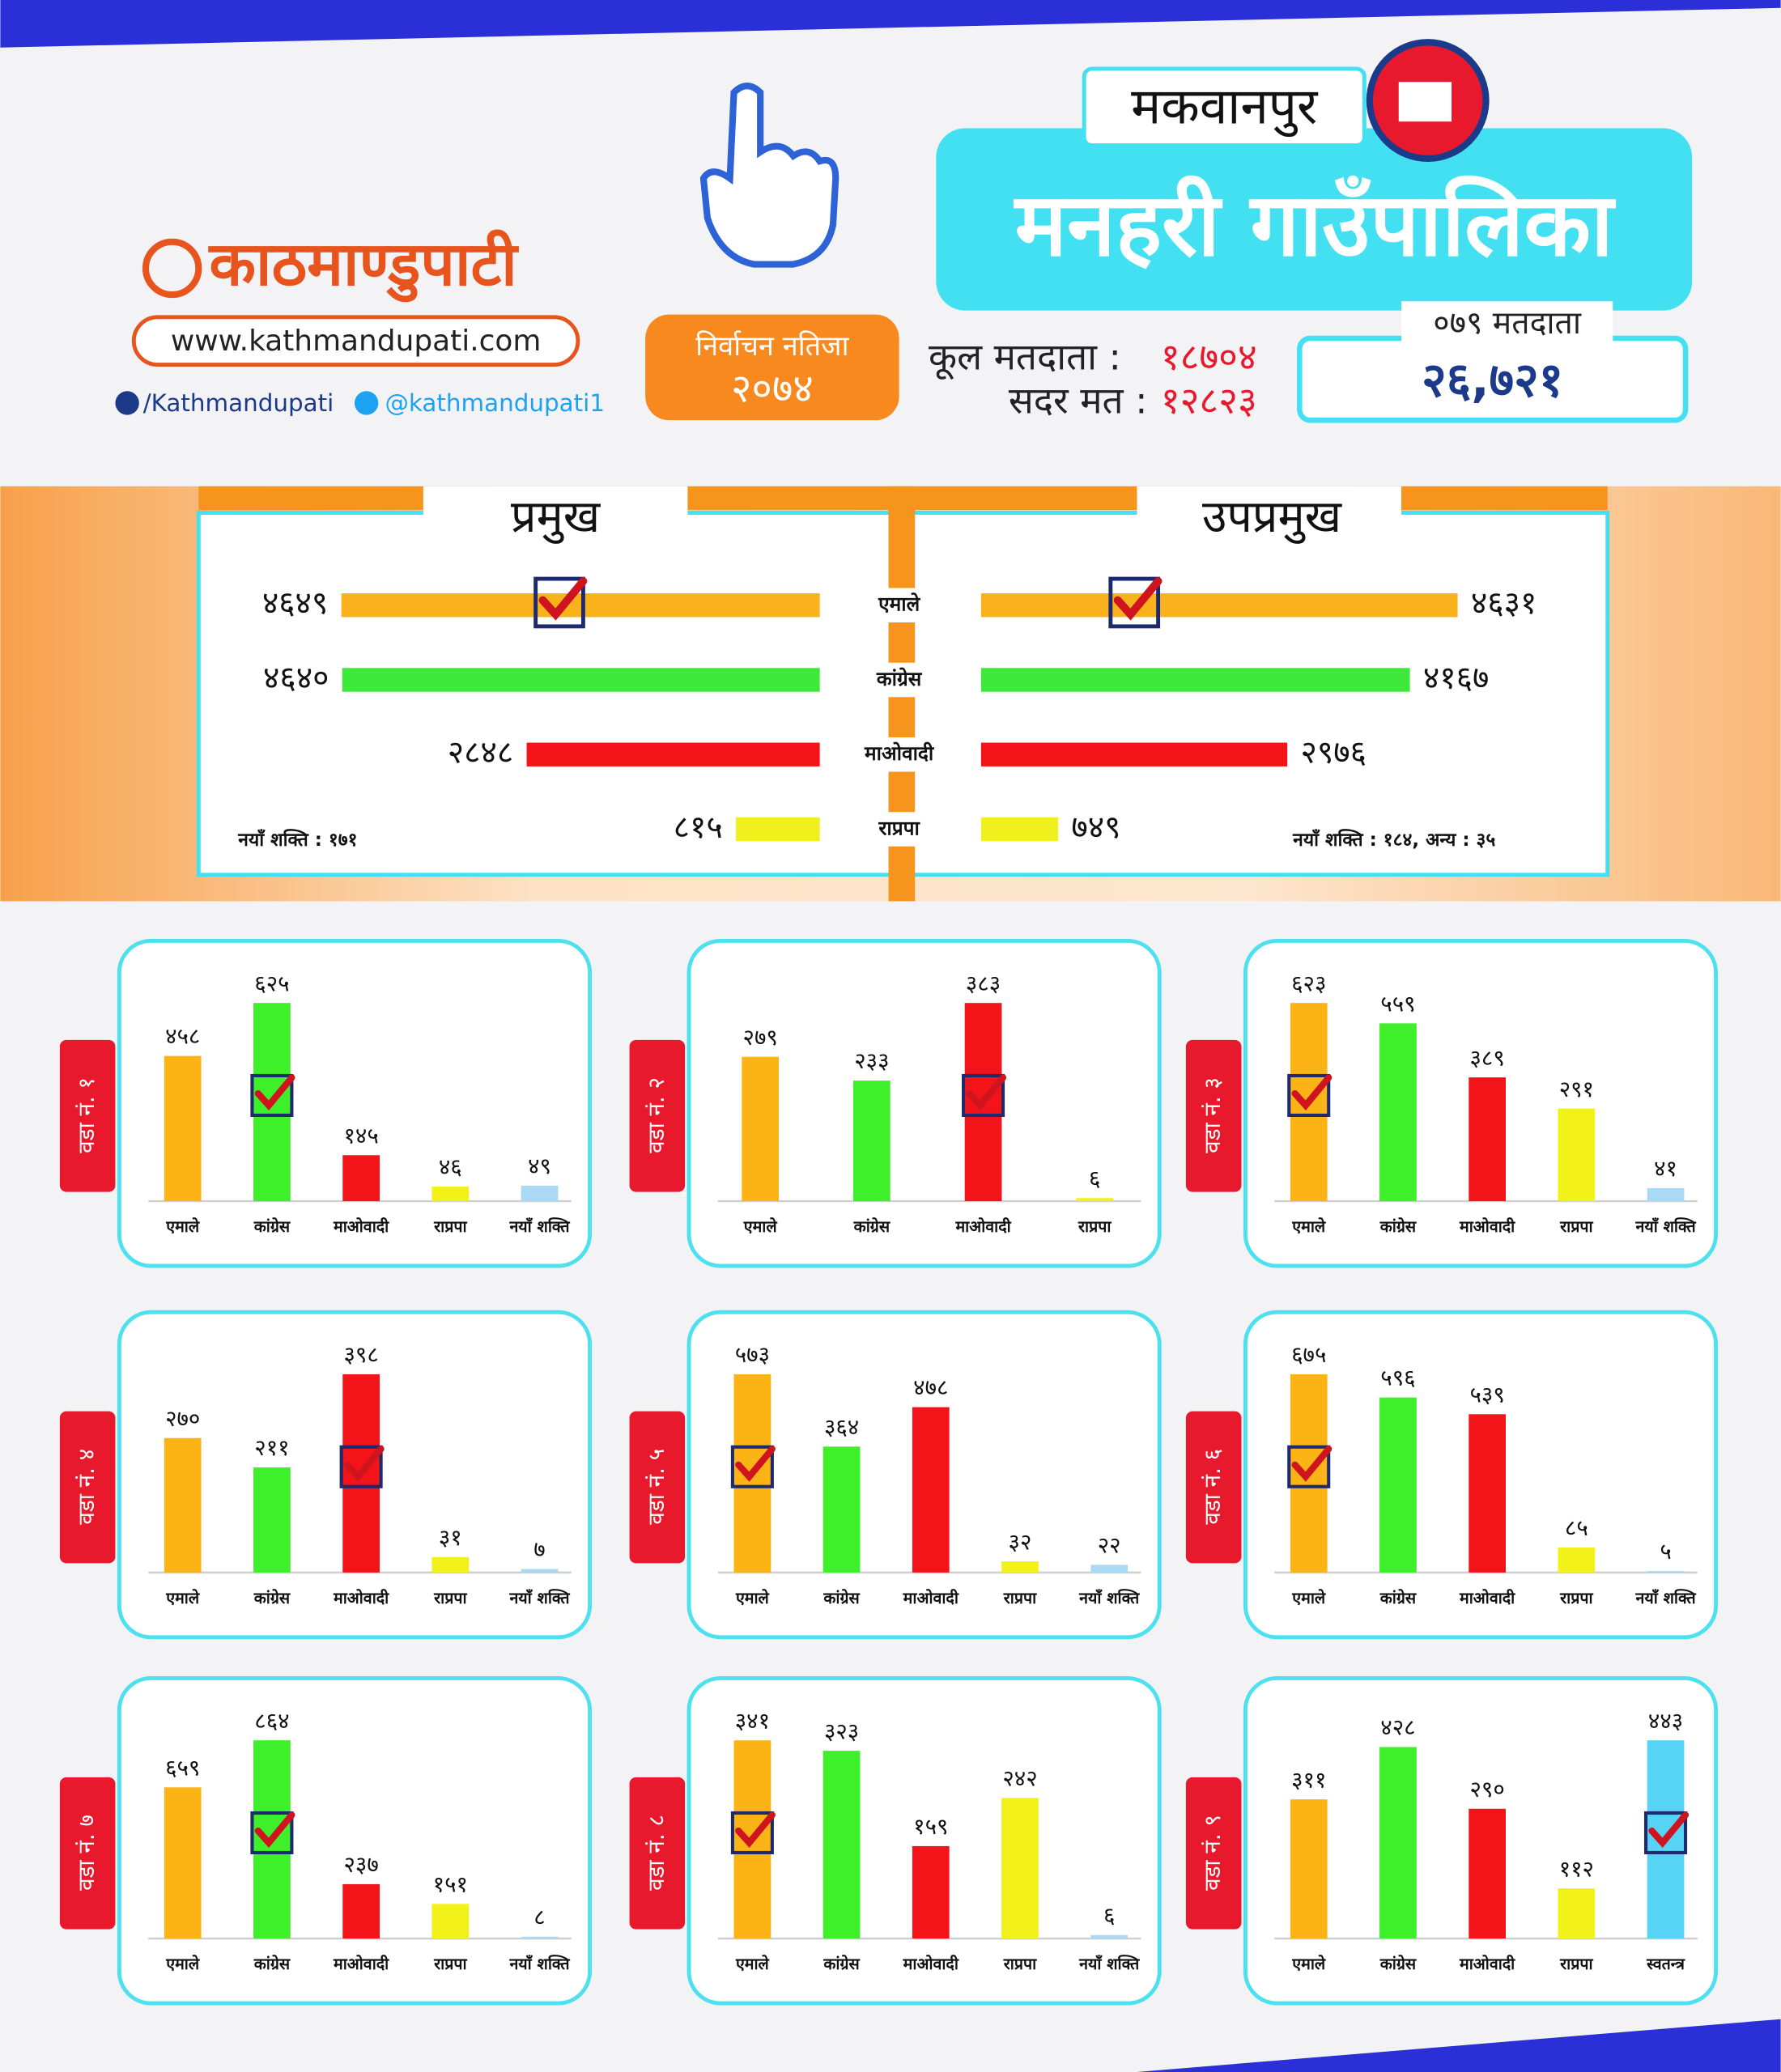 The image size is (1781, 2072). Describe the element at coordinates (1109, 1915) in the screenshot. I see `value-label: ६` at that location.